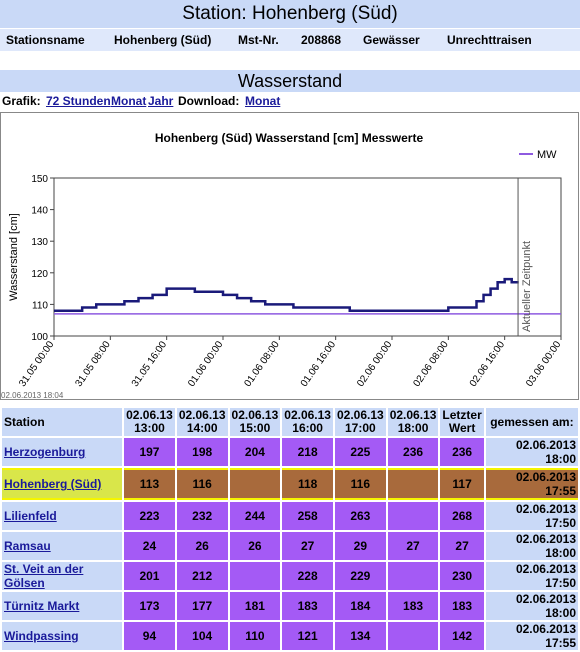 The height and width of the screenshot is (652, 580). What do you see at coordinates (319, 364) in the screenshot?
I see `x-tick-label: 01.06 16:00` at bounding box center [319, 364].